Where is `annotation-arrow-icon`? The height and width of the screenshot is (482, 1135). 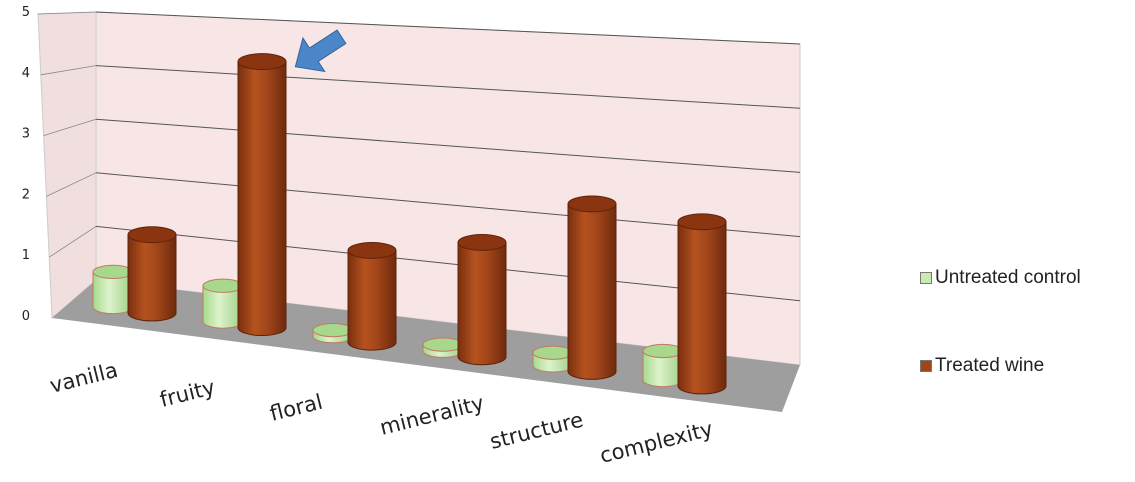 annotation-arrow-icon is located at coordinates (320, 51).